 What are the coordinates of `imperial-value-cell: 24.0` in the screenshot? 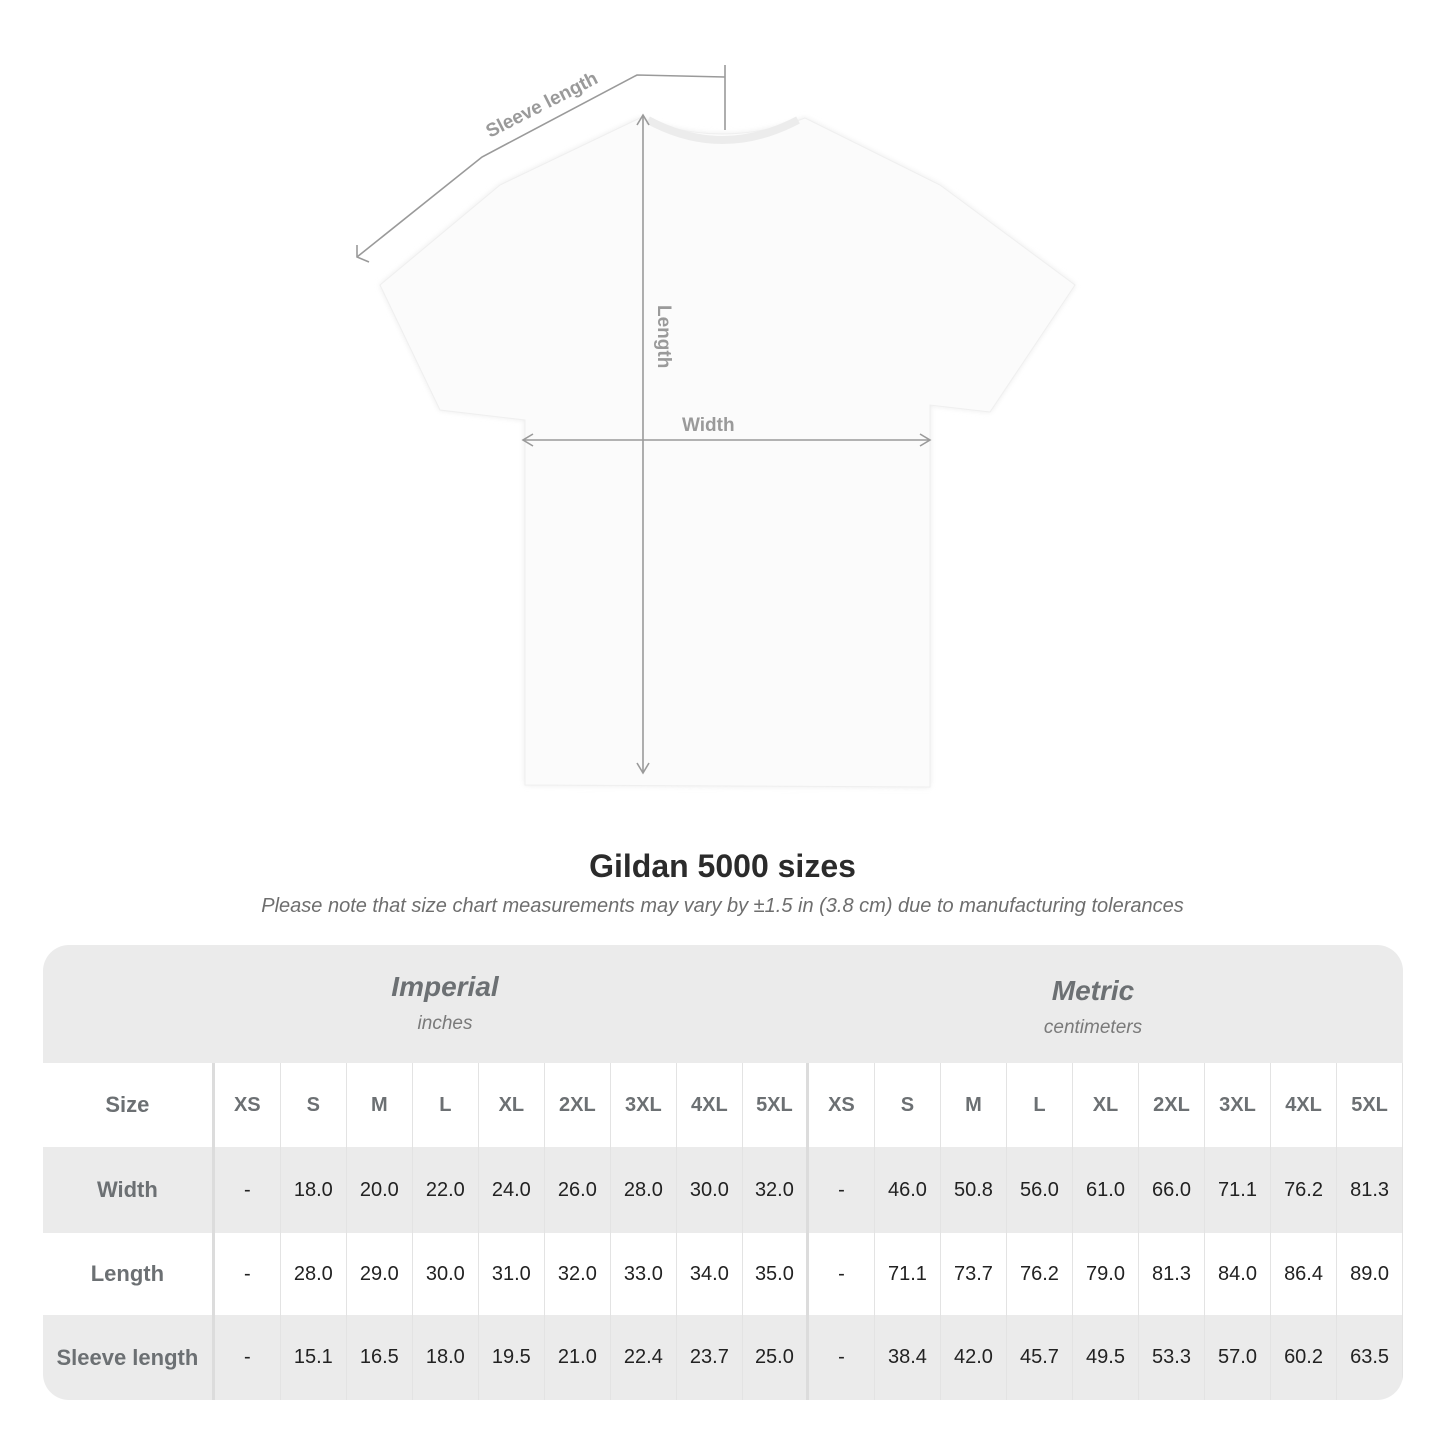 It's located at (512, 1190).